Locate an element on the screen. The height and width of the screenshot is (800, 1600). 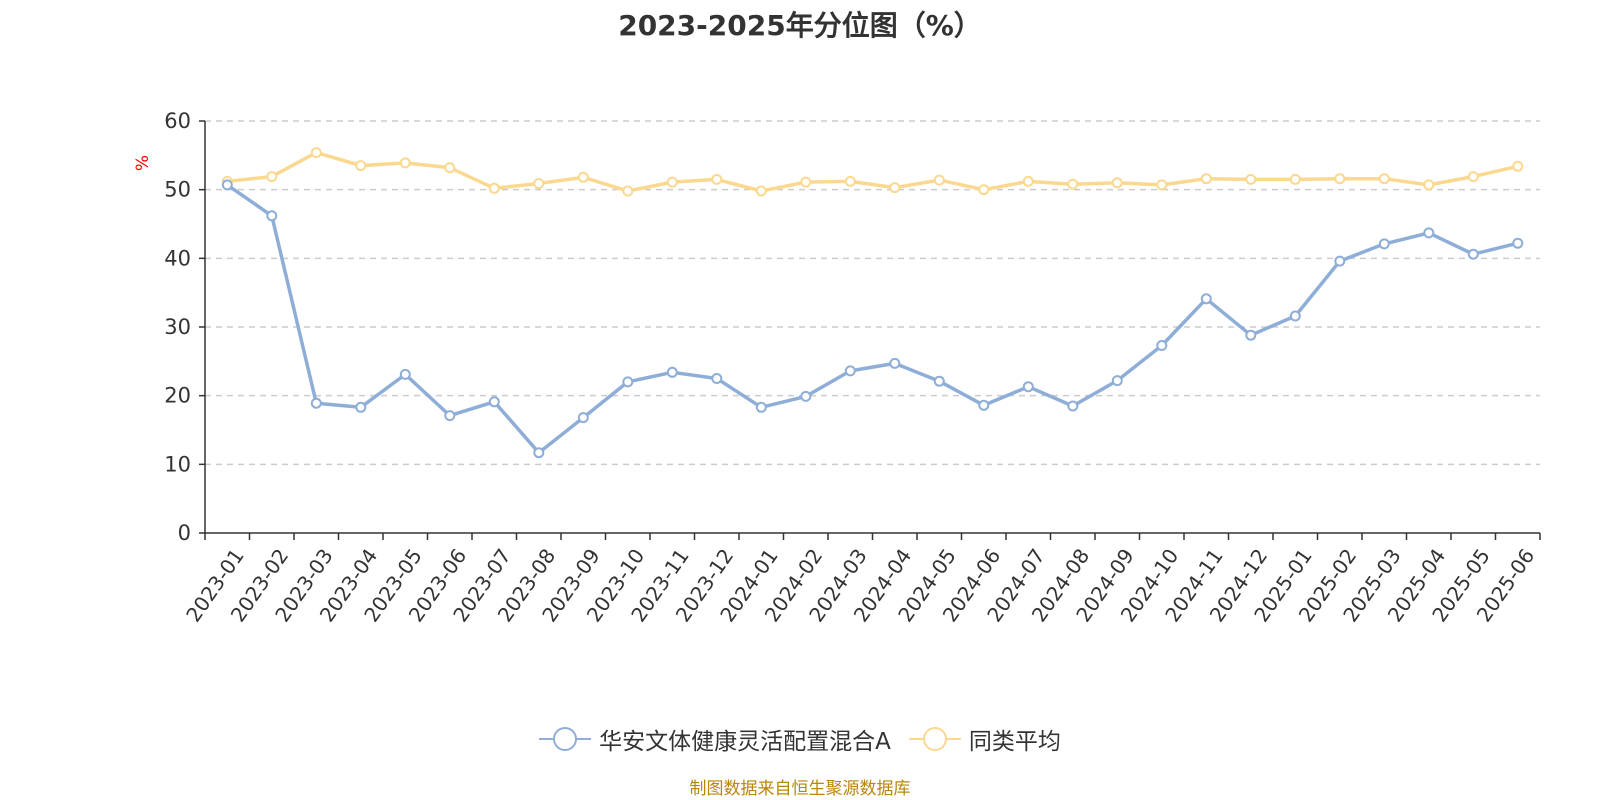
y-tick-label: 10 is located at coordinates (177, 464).